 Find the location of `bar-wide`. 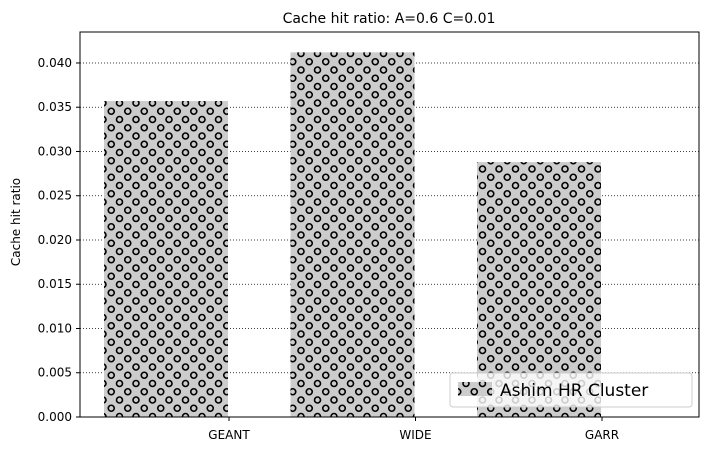

bar-wide is located at coordinates (352, 234).